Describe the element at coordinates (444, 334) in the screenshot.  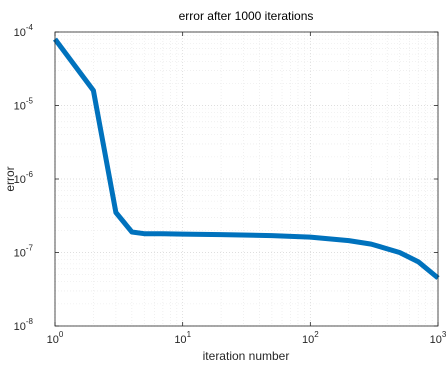
I see `x-tick-exponent: 3` at that location.